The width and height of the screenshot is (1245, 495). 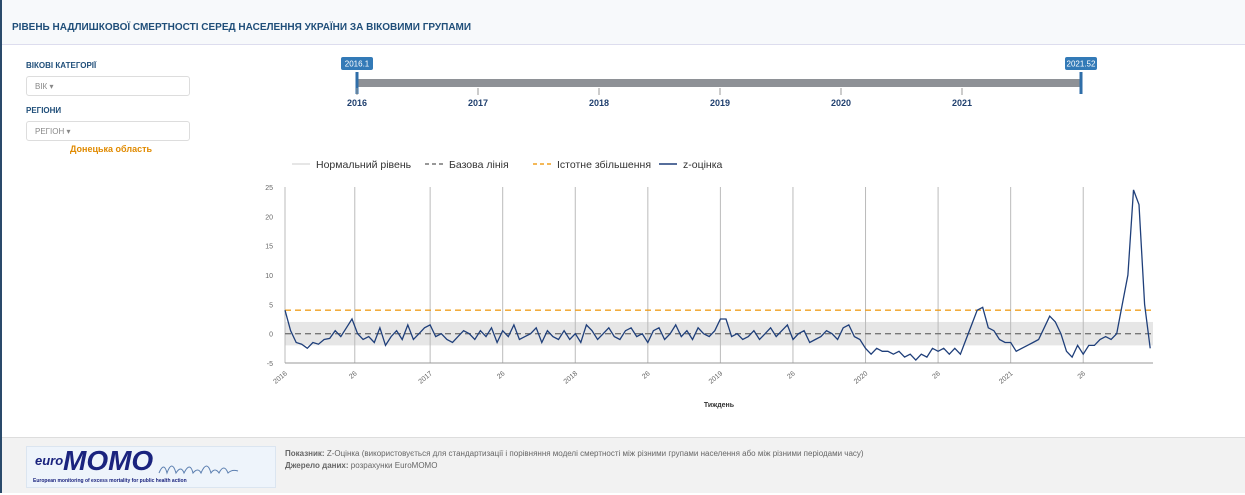 What do you see at coordinates (841, 103) in the screenshot?
I see `slider-year: 2020` at bounding box center [841, 103].